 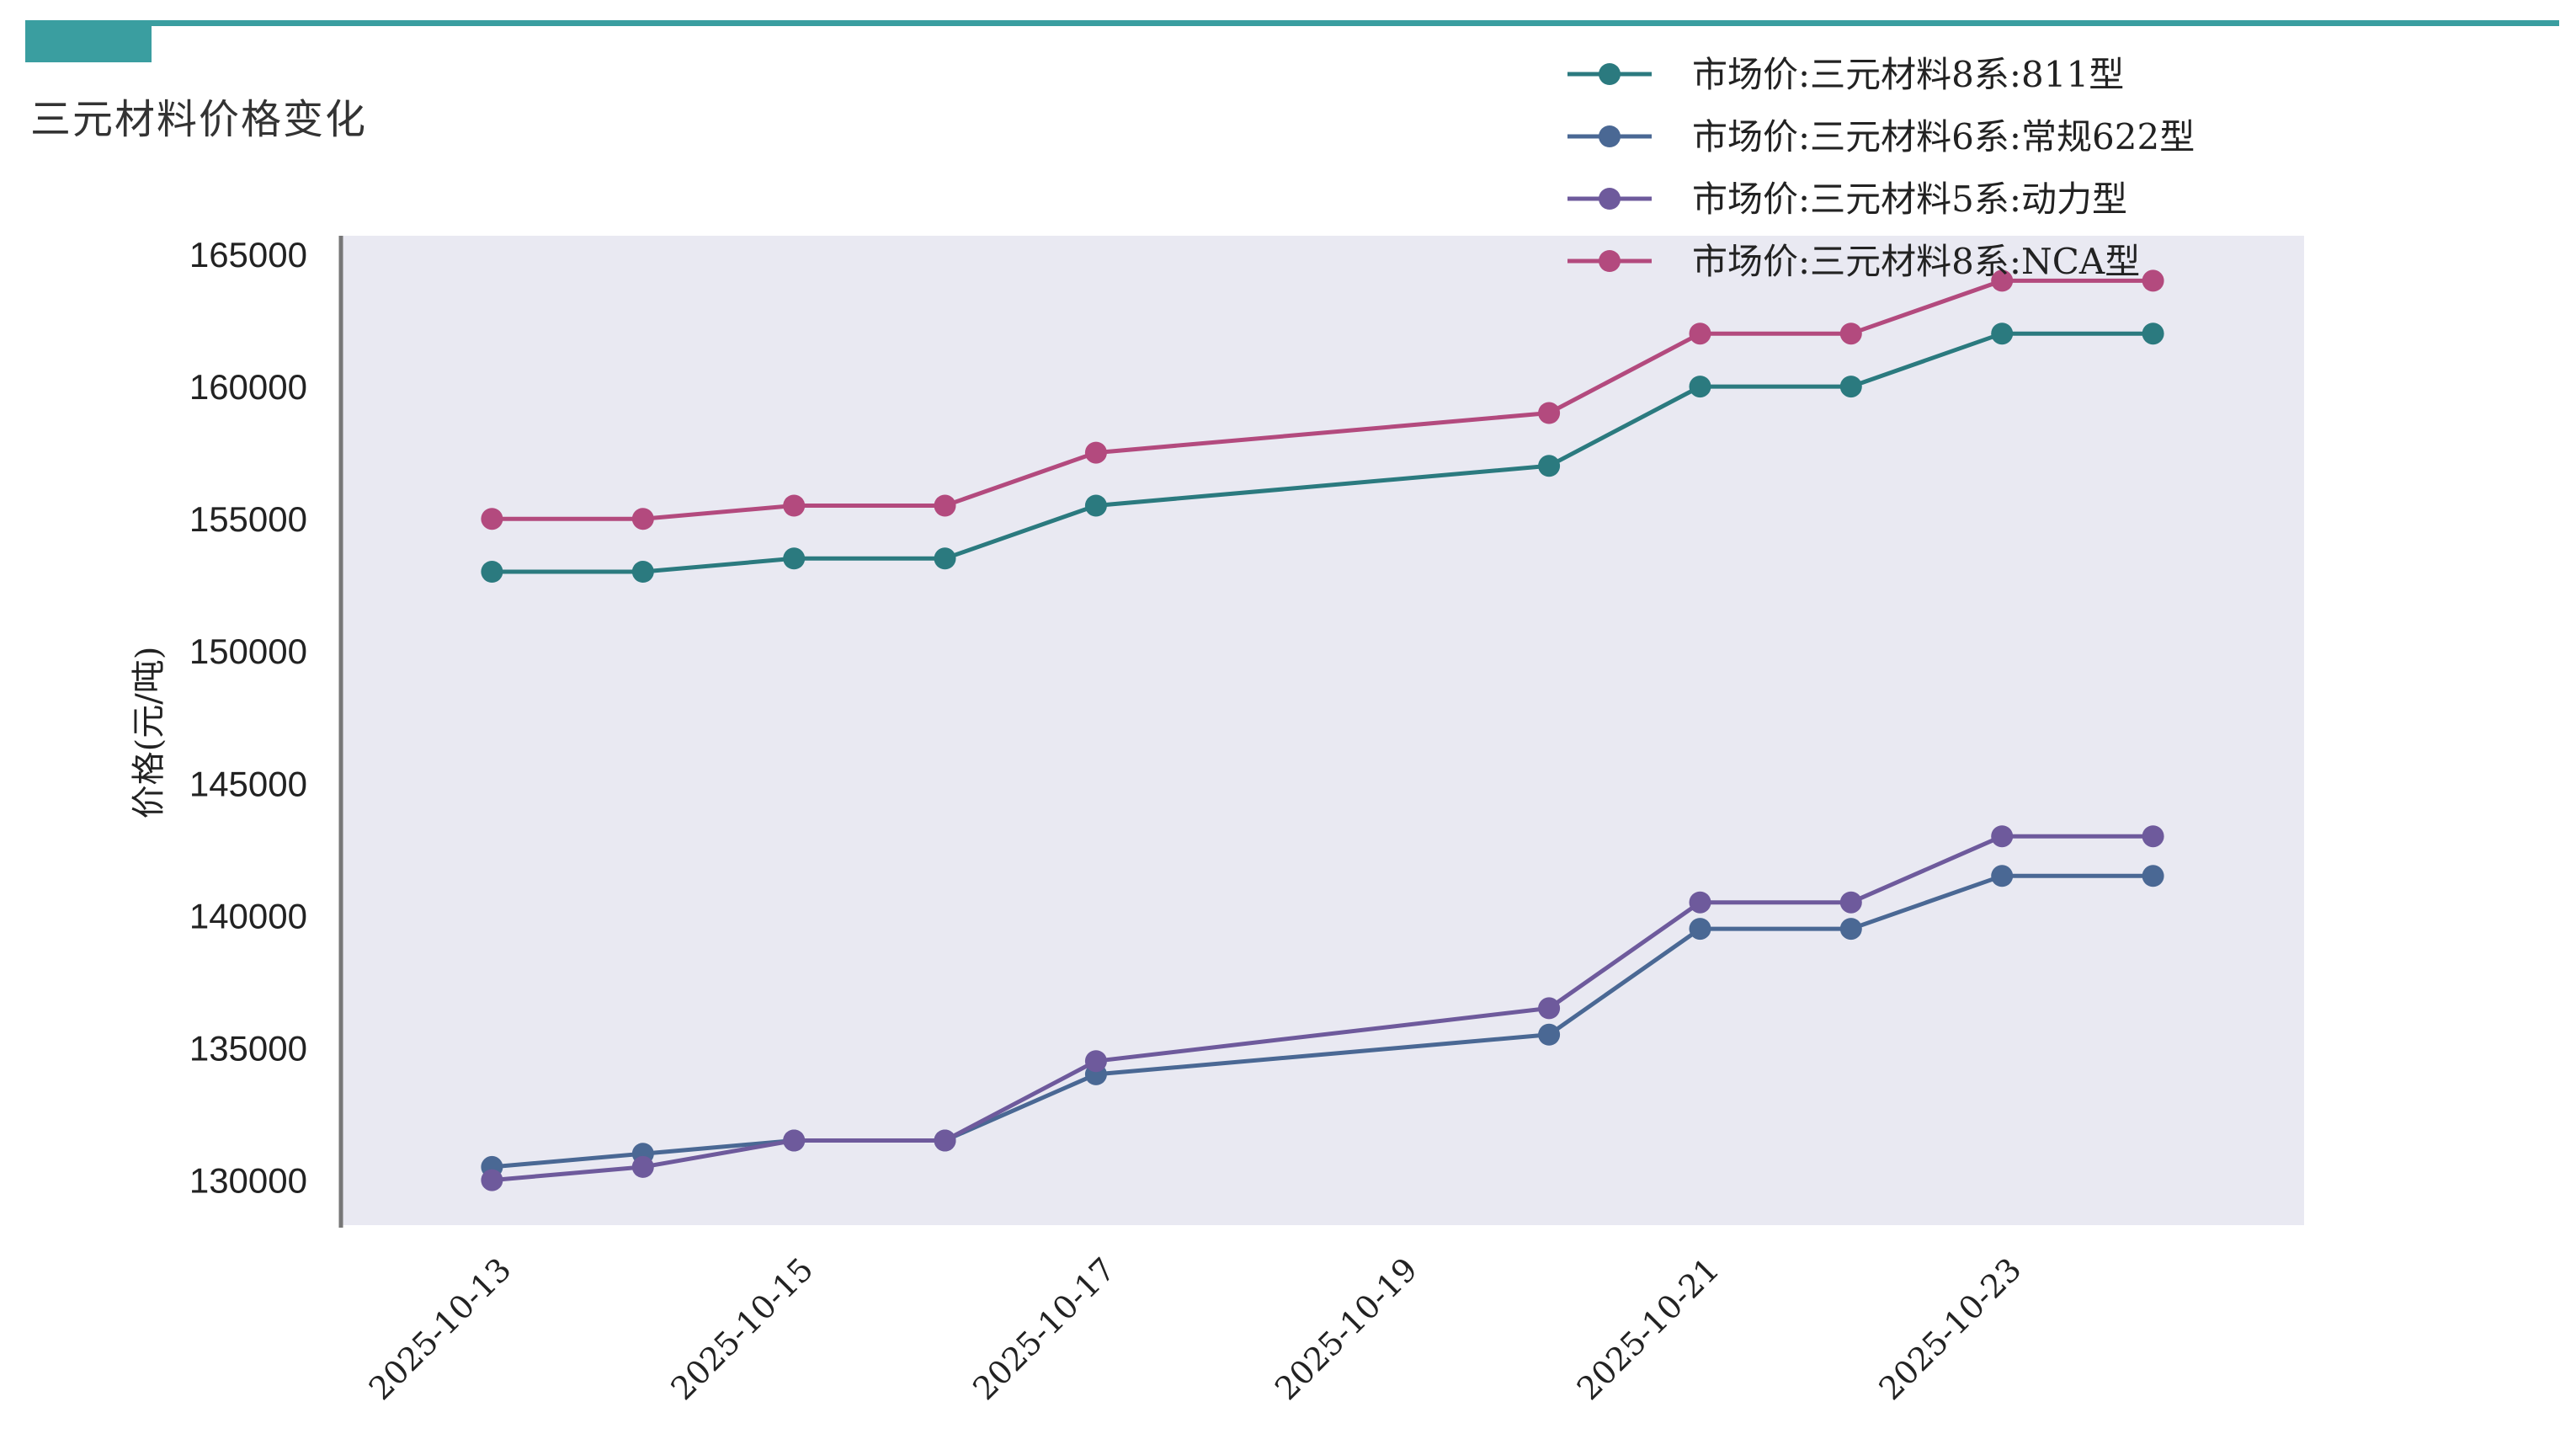 What do you see at coordinates (1950, 1328) in the screenshot?
I see `x-tick-label: 2025-10-23` at bounding box center [1950, 1328].